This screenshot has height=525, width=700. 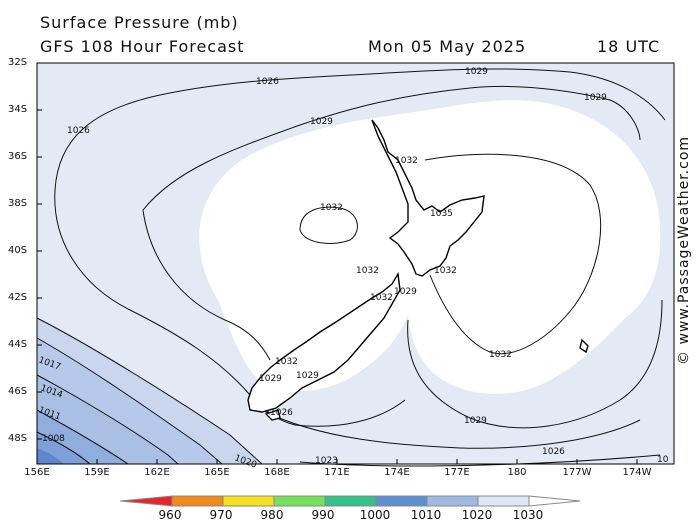 I want to click on lon-tick-label: 180, so click(x=517, y=472).